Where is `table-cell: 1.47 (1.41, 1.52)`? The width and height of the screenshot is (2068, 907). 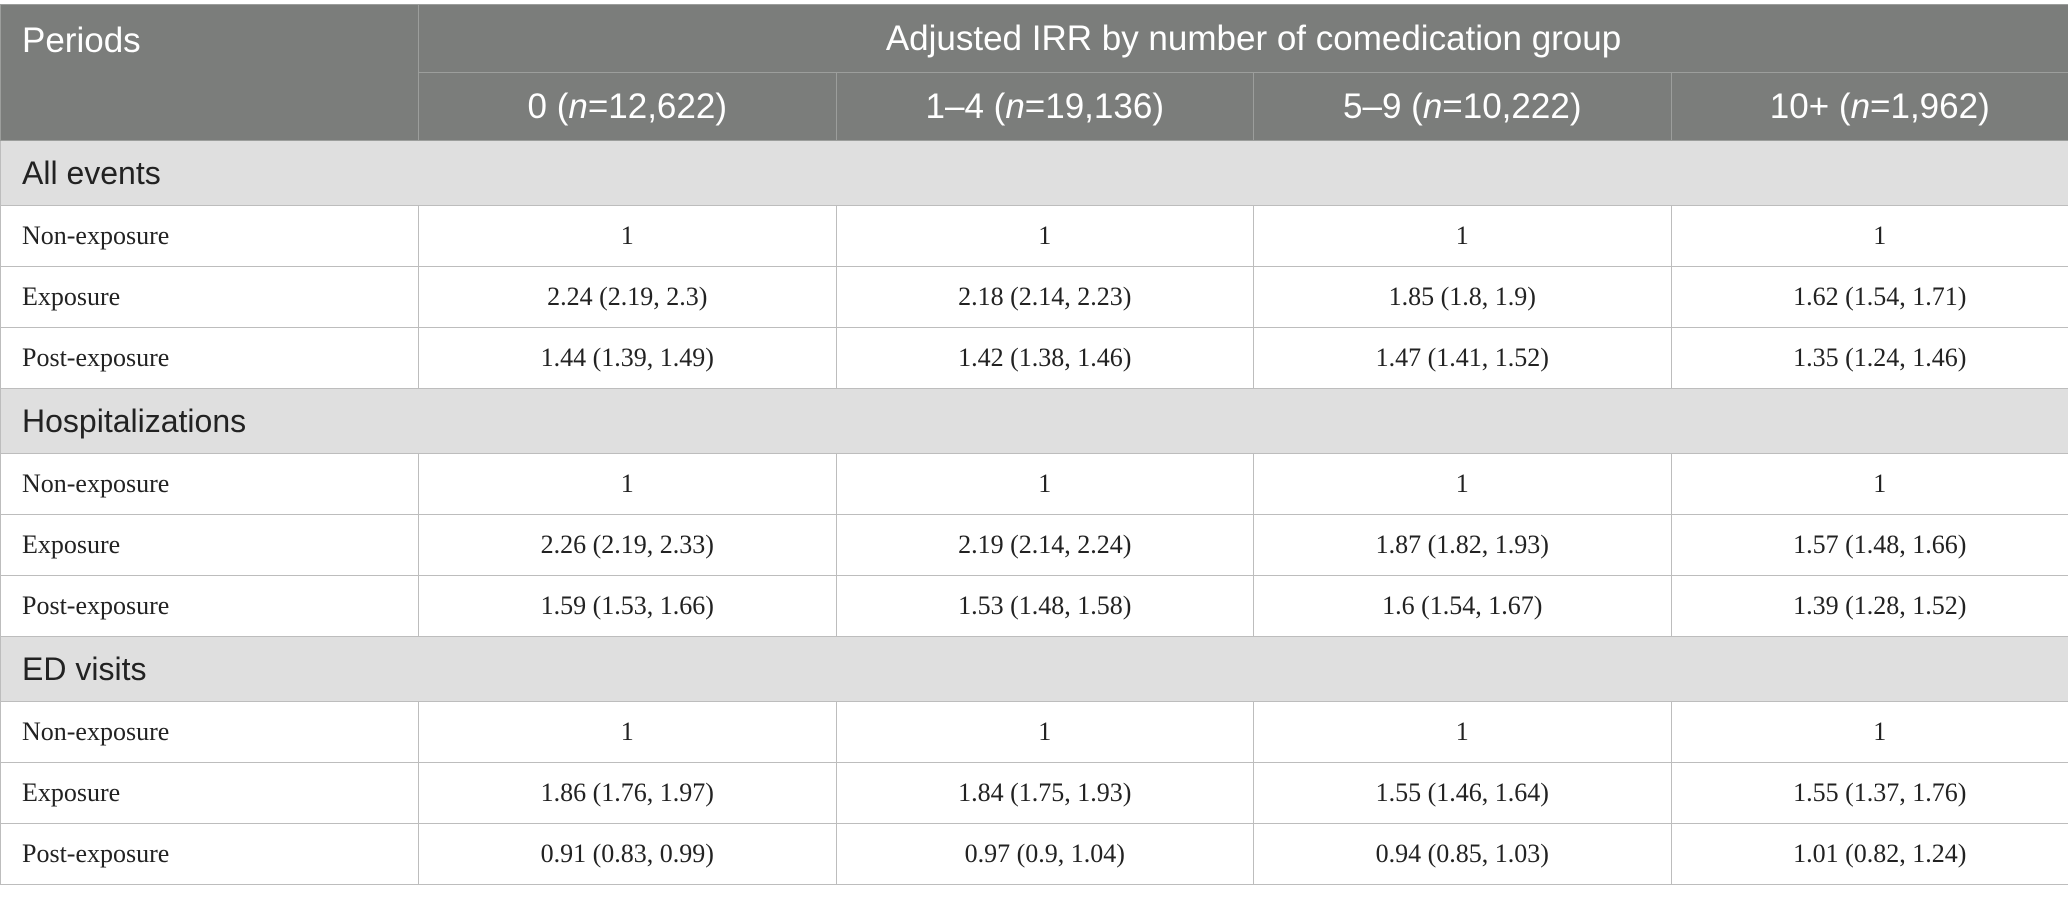
table-cell: 1.47 (1.41, 1.52) is located at coordinates (1462, 358).